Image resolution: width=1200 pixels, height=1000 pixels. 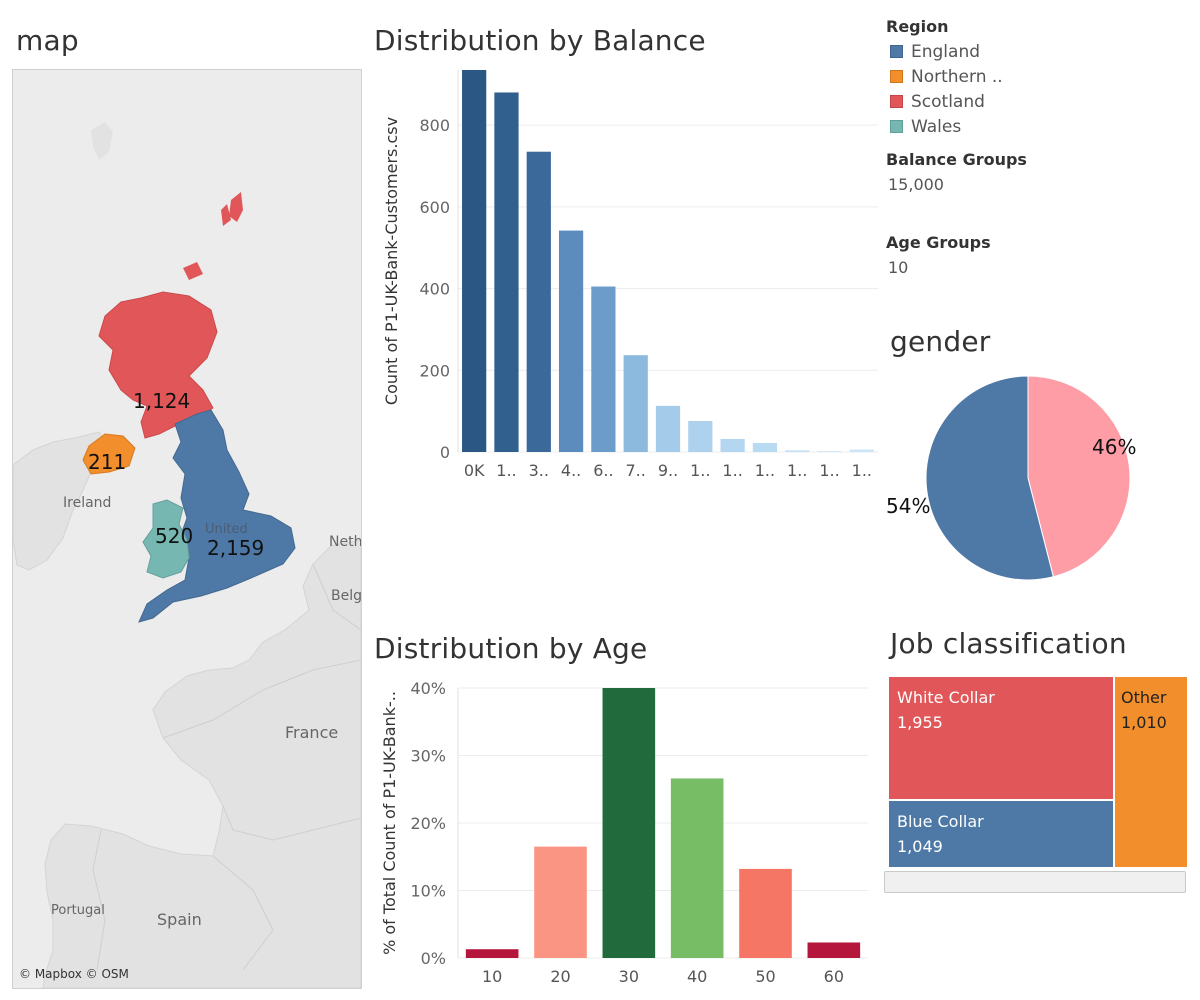 I want to click on place-label-portugal: Portugal, so click(x=78, y=910).